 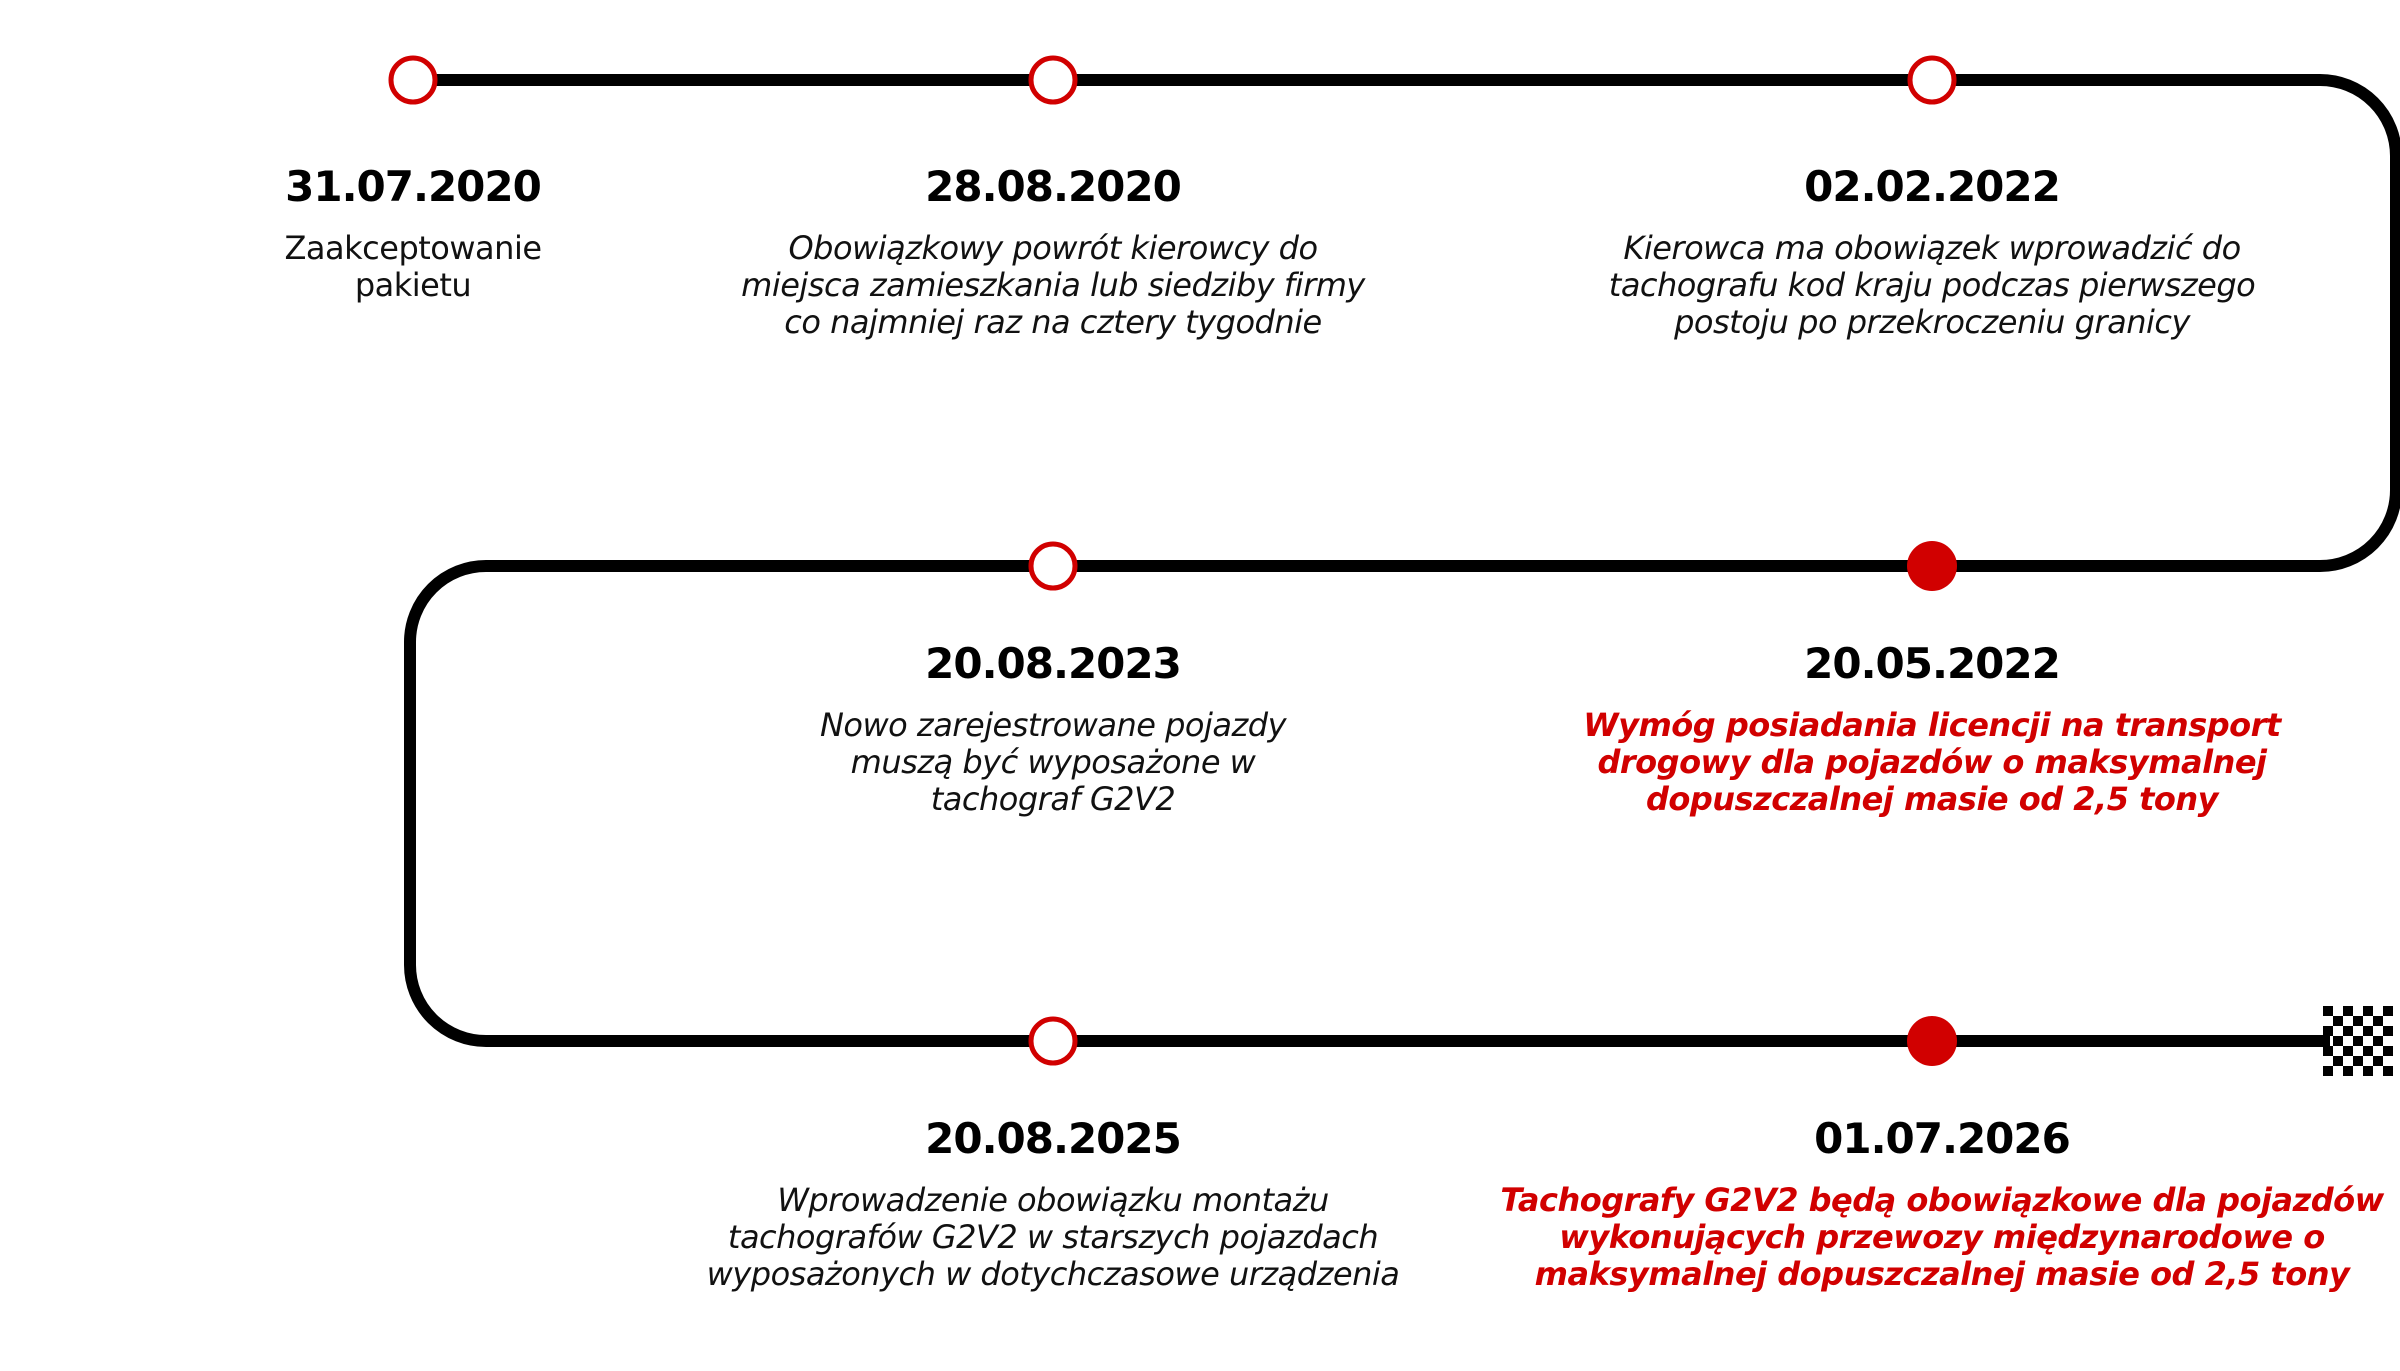 I want to click on event-date: 20.08.2025, so click(x=1053, y=1138).